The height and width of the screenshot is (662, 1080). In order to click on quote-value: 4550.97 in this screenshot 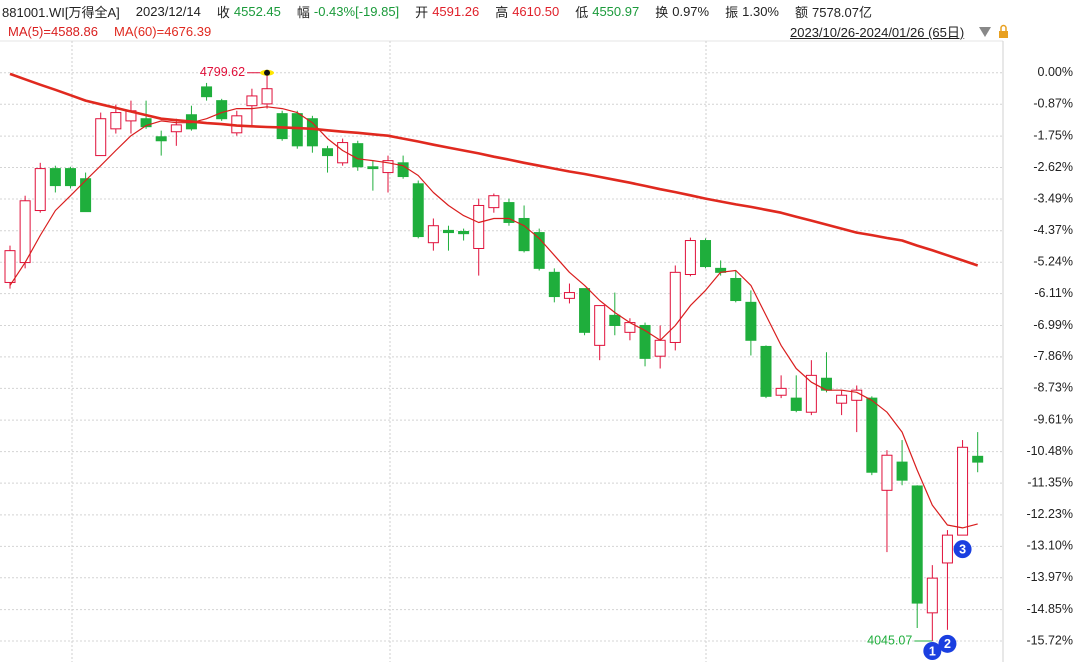, I will do `click(616, 11)`.